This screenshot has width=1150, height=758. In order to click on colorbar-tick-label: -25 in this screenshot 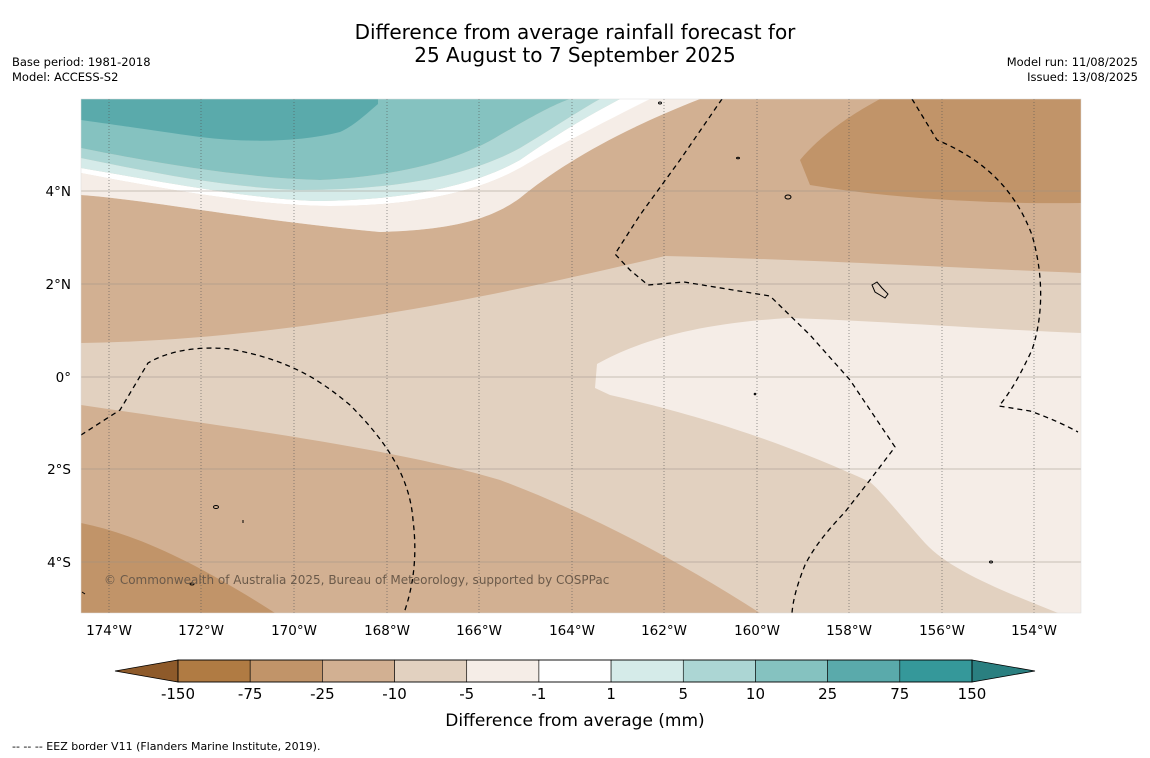, I will do `click(322, 694)`.